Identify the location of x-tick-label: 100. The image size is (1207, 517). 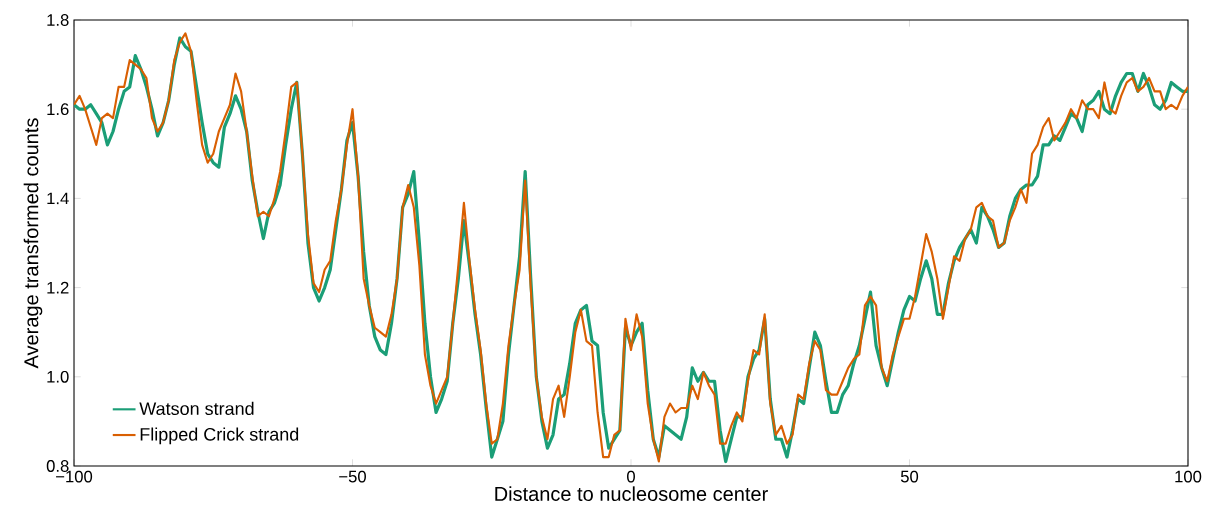
(1188, 476).